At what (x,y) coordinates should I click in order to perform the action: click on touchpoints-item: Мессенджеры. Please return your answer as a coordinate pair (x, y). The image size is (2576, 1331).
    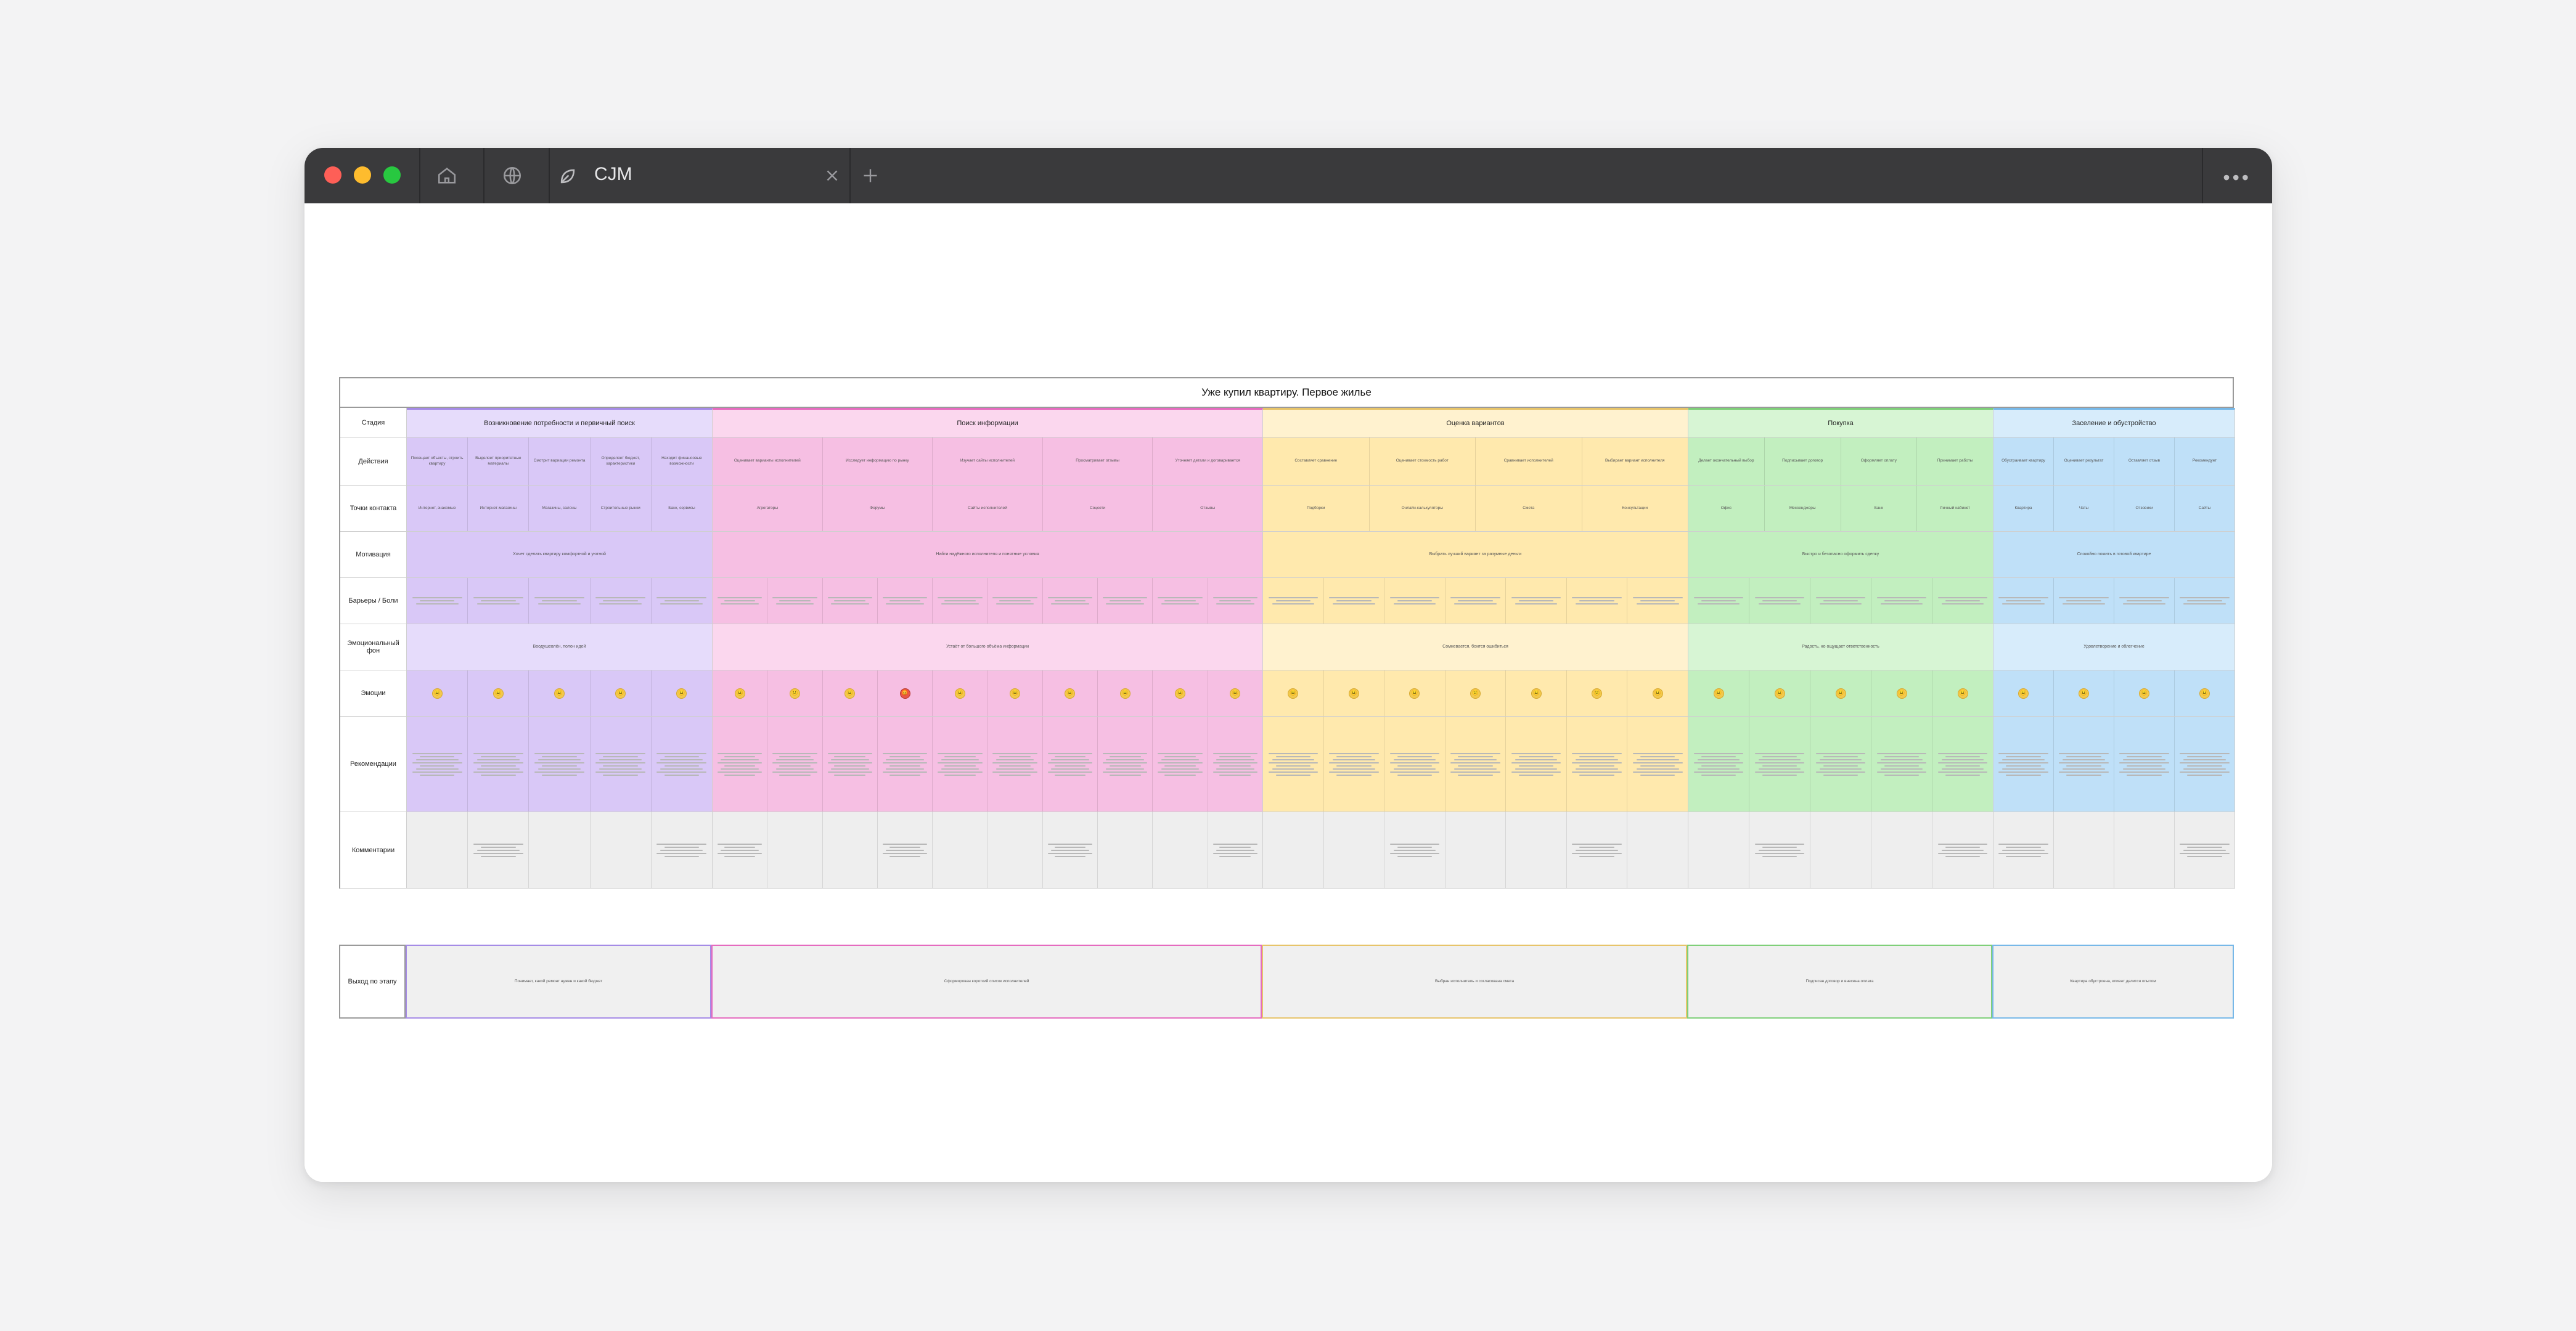
    Looking at the image, I should click on (1803, 508).